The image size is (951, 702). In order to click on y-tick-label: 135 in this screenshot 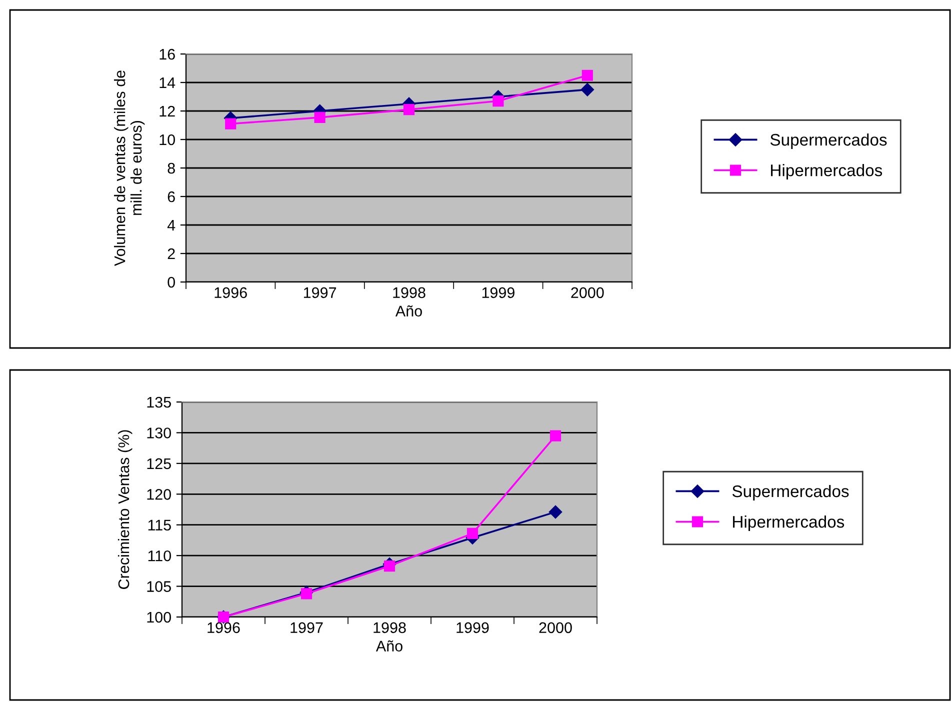, I will do `click(159, 402)`.